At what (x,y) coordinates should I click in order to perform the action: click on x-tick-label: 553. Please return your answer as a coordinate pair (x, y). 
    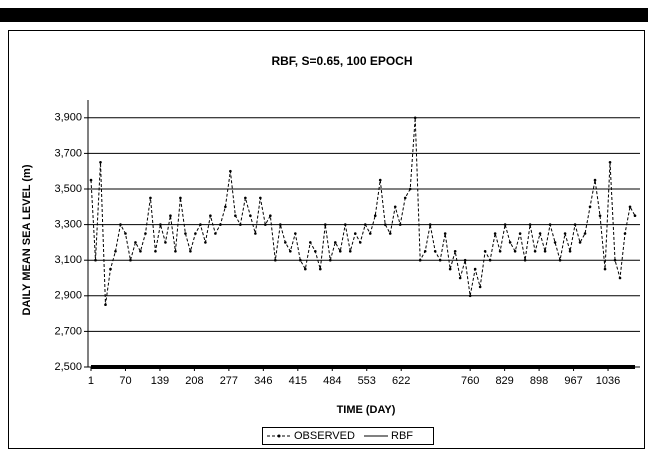
    Looking at the image, I should click on (367, 381).